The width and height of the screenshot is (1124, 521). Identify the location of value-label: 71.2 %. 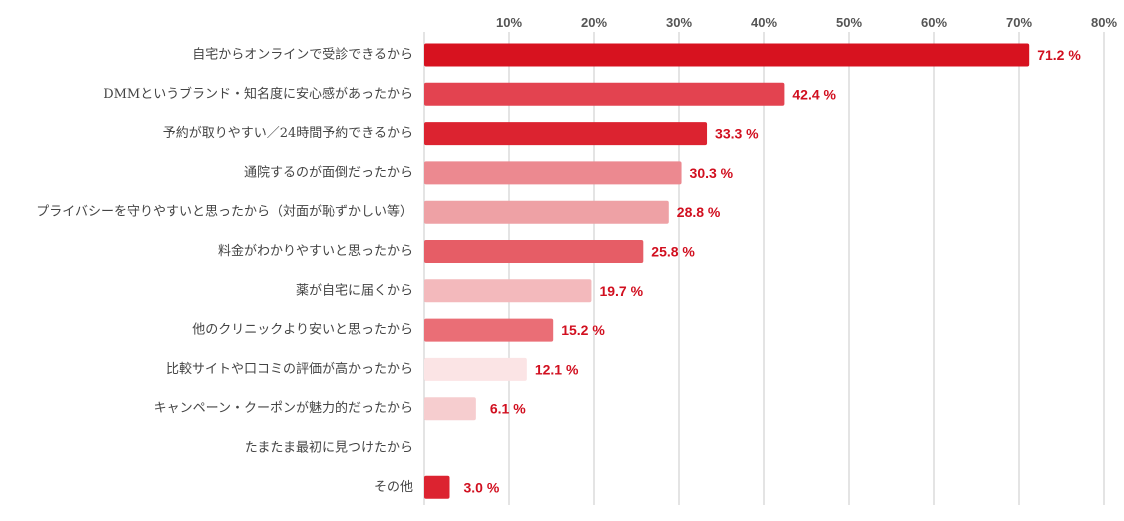
(1059, 55).